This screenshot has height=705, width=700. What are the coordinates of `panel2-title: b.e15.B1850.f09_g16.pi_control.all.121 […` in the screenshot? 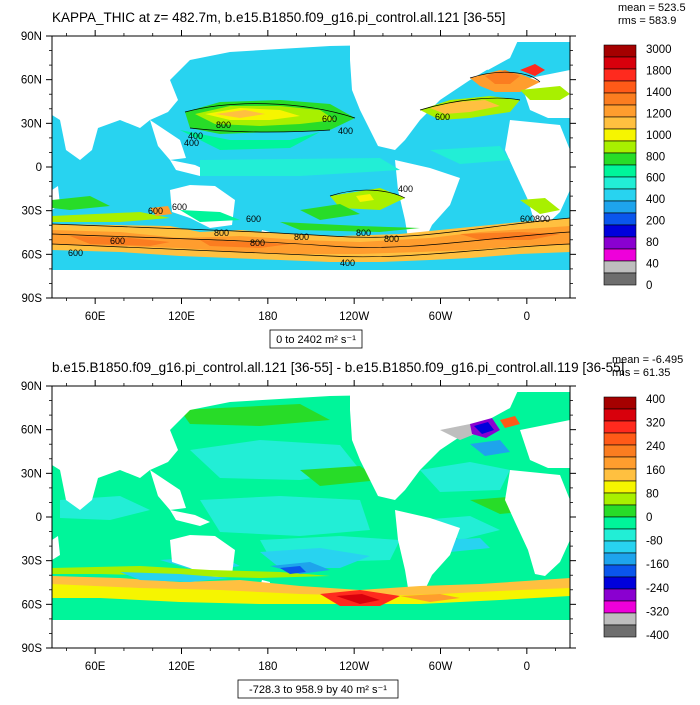 It's located at (338, 367).